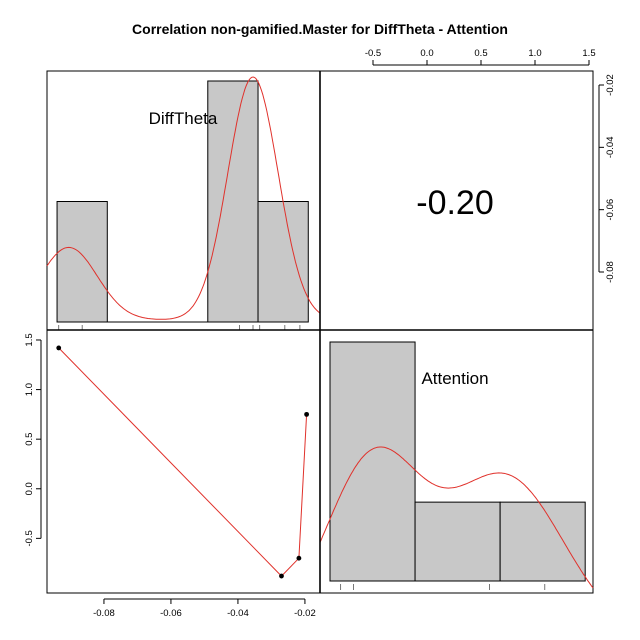  I want to click on correlation-value: -0.20, so click(455, 203).